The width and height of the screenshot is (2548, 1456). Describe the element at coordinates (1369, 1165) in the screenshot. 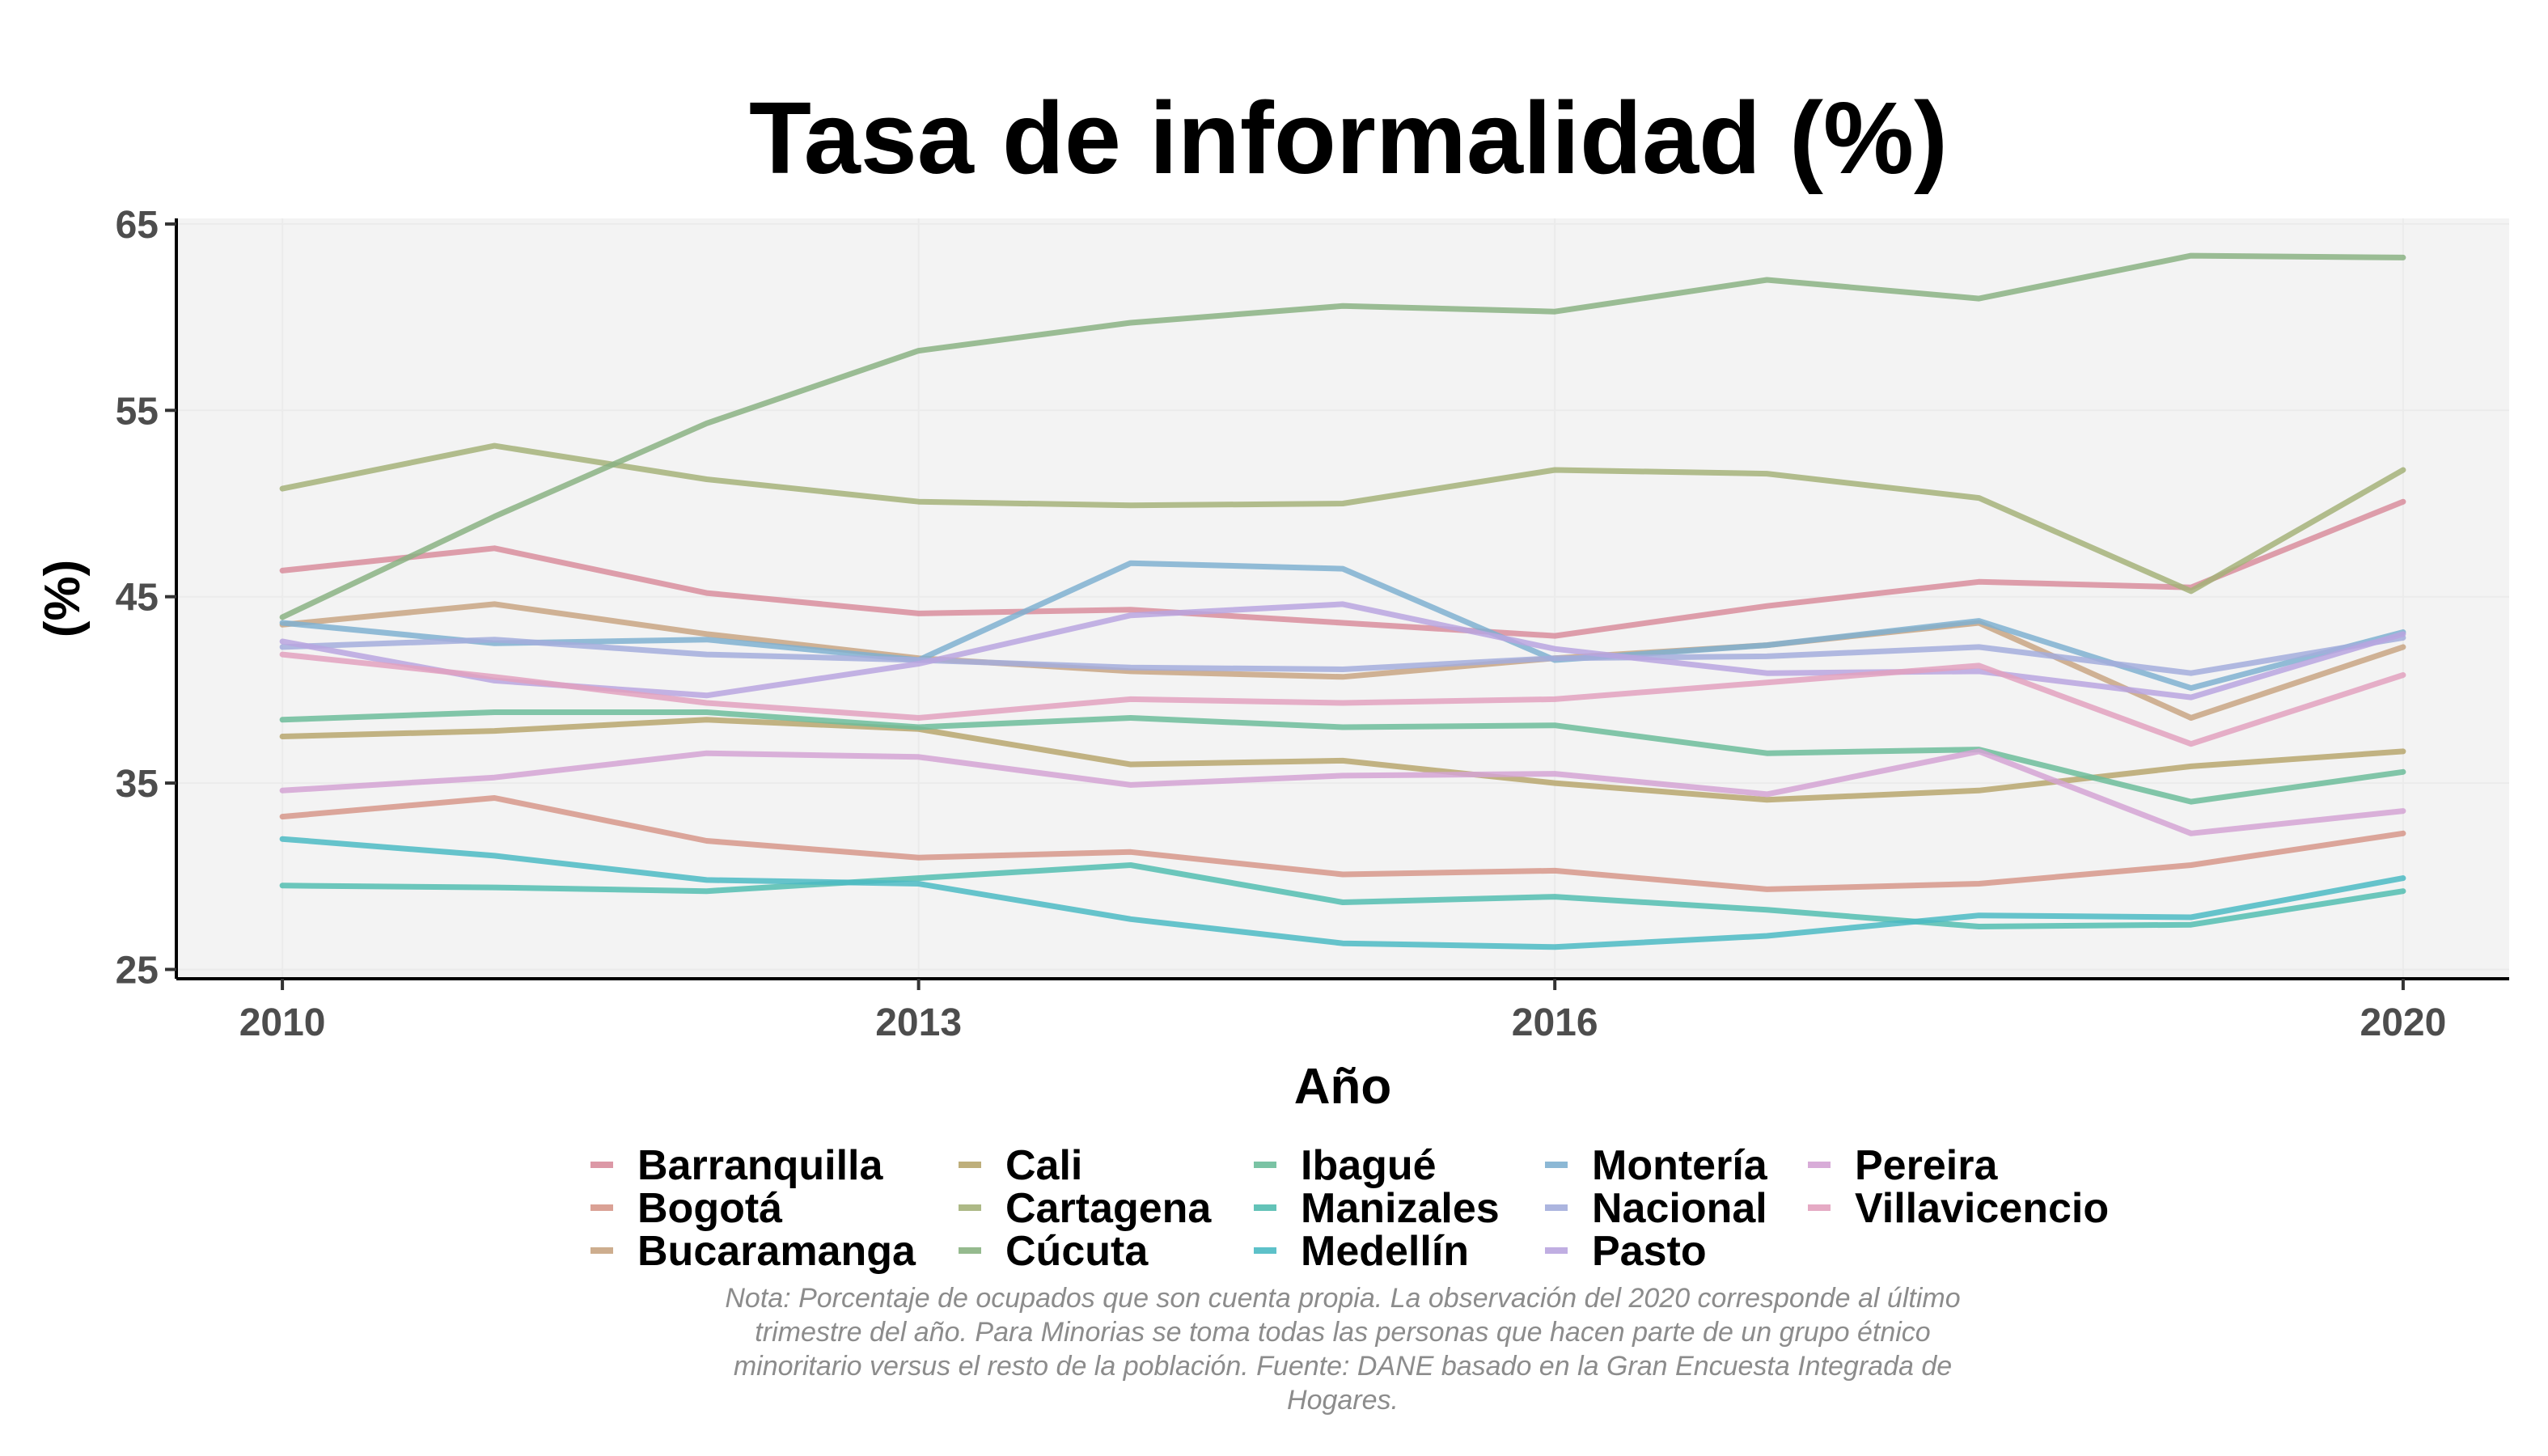

I see `legend-label-ibague: Ibagué` at that location.